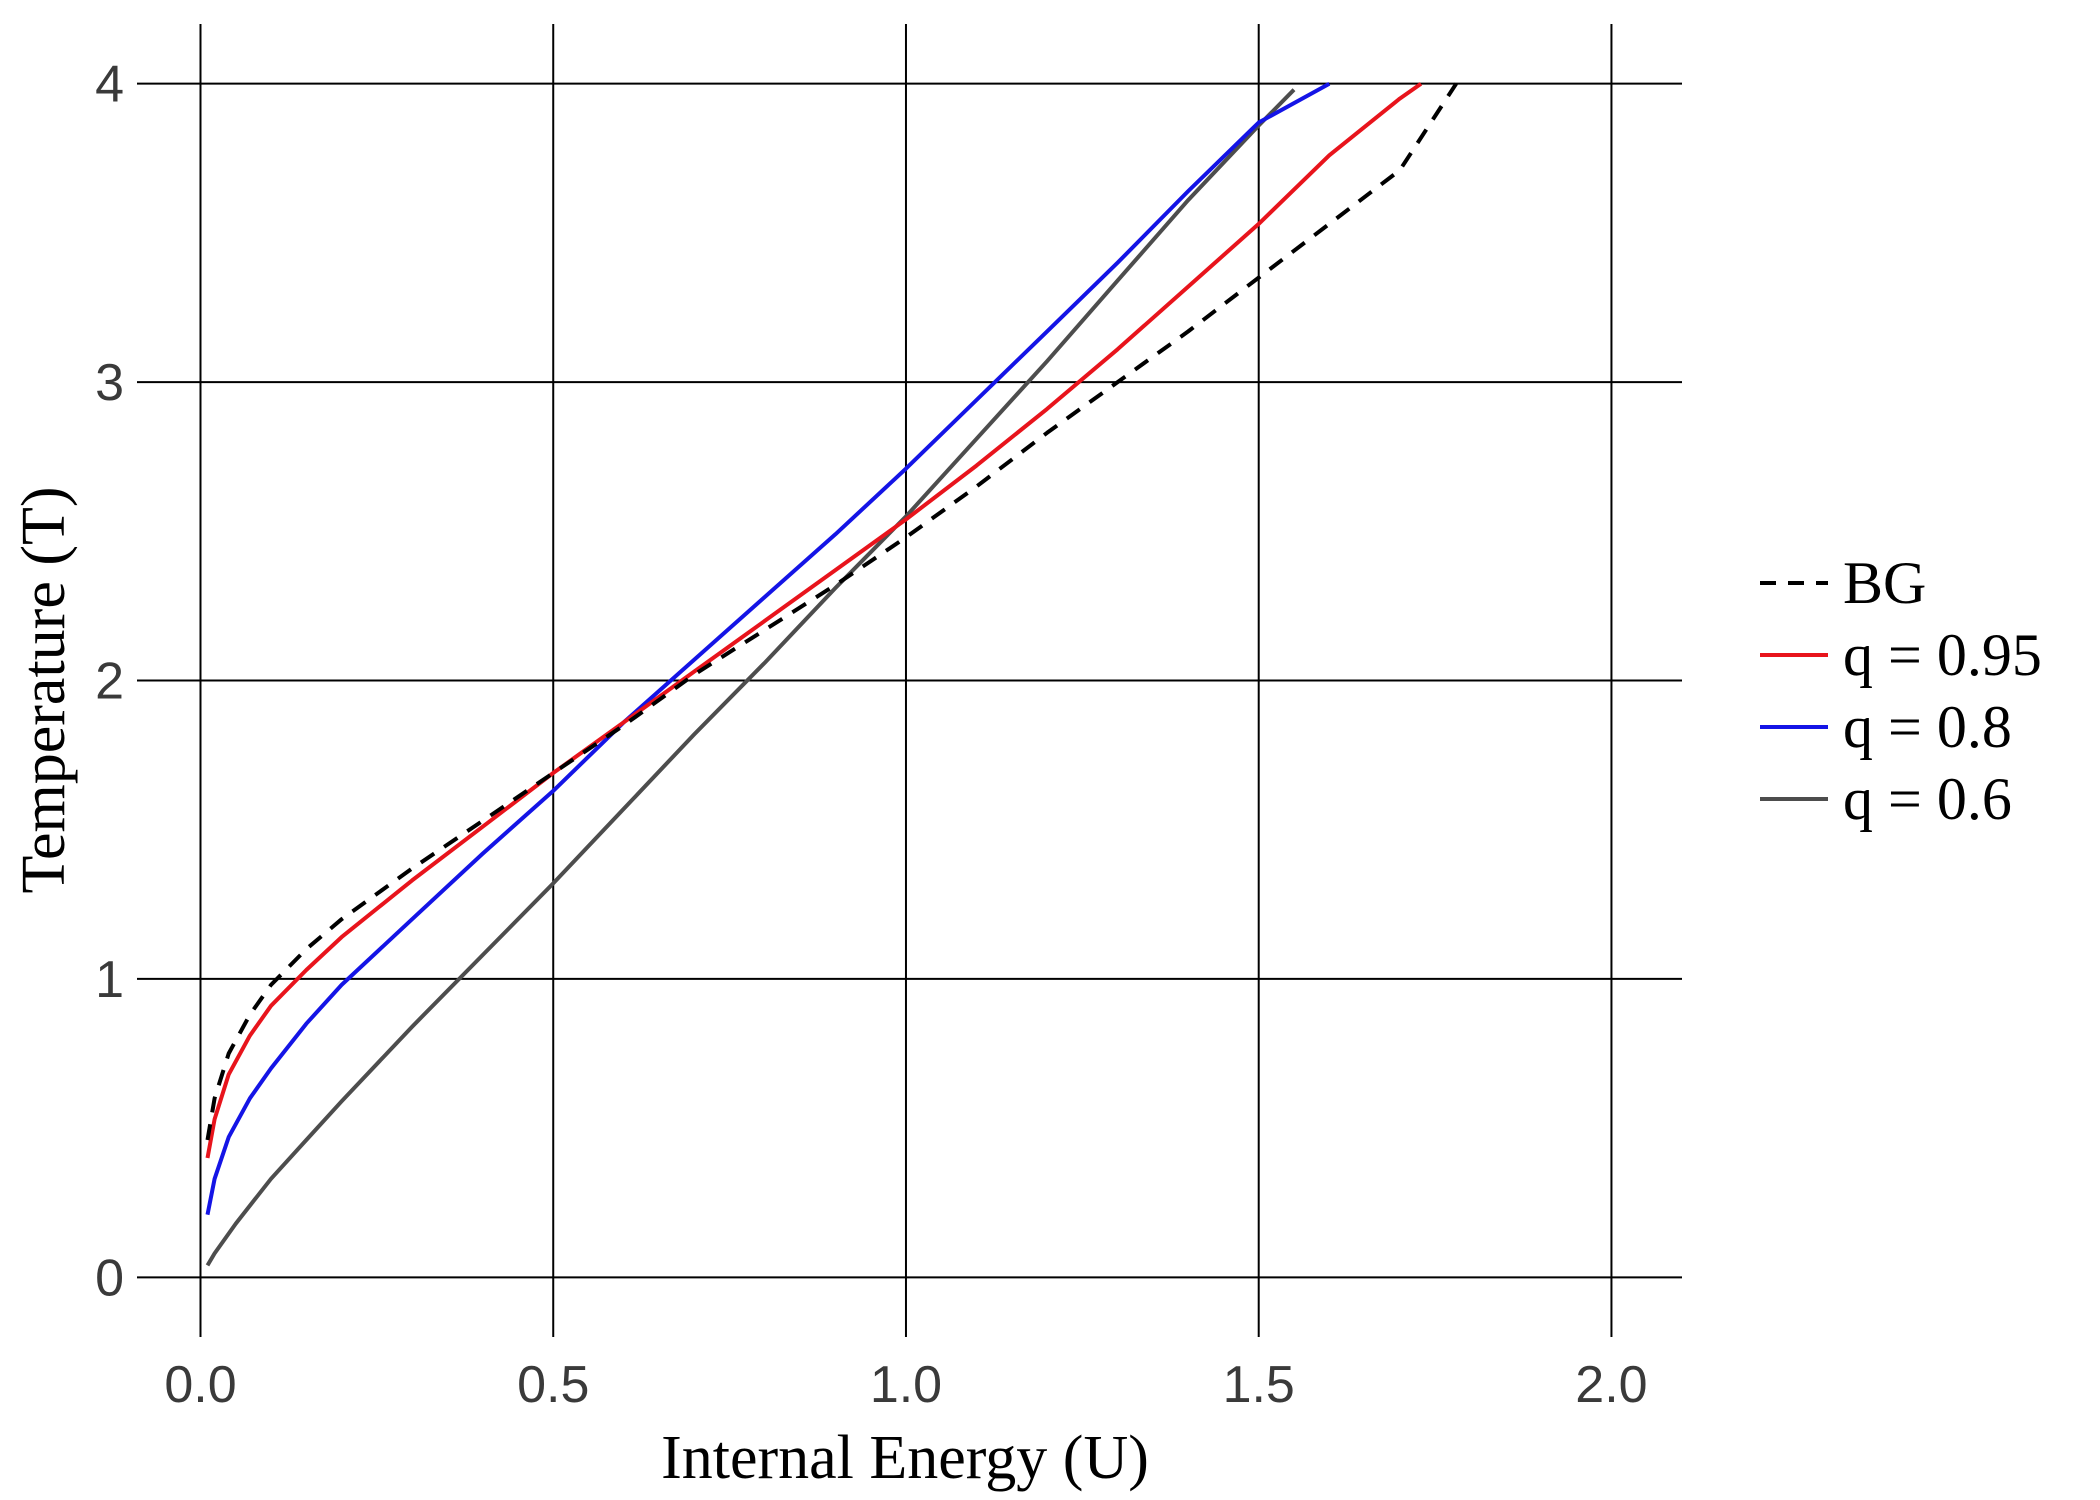 The width and height of the screenshot is (2100, 1500). Describe the element at coordinates (1942, 655) in the screenshot. I see `legend-label-q095: q = 0.95` at that location.